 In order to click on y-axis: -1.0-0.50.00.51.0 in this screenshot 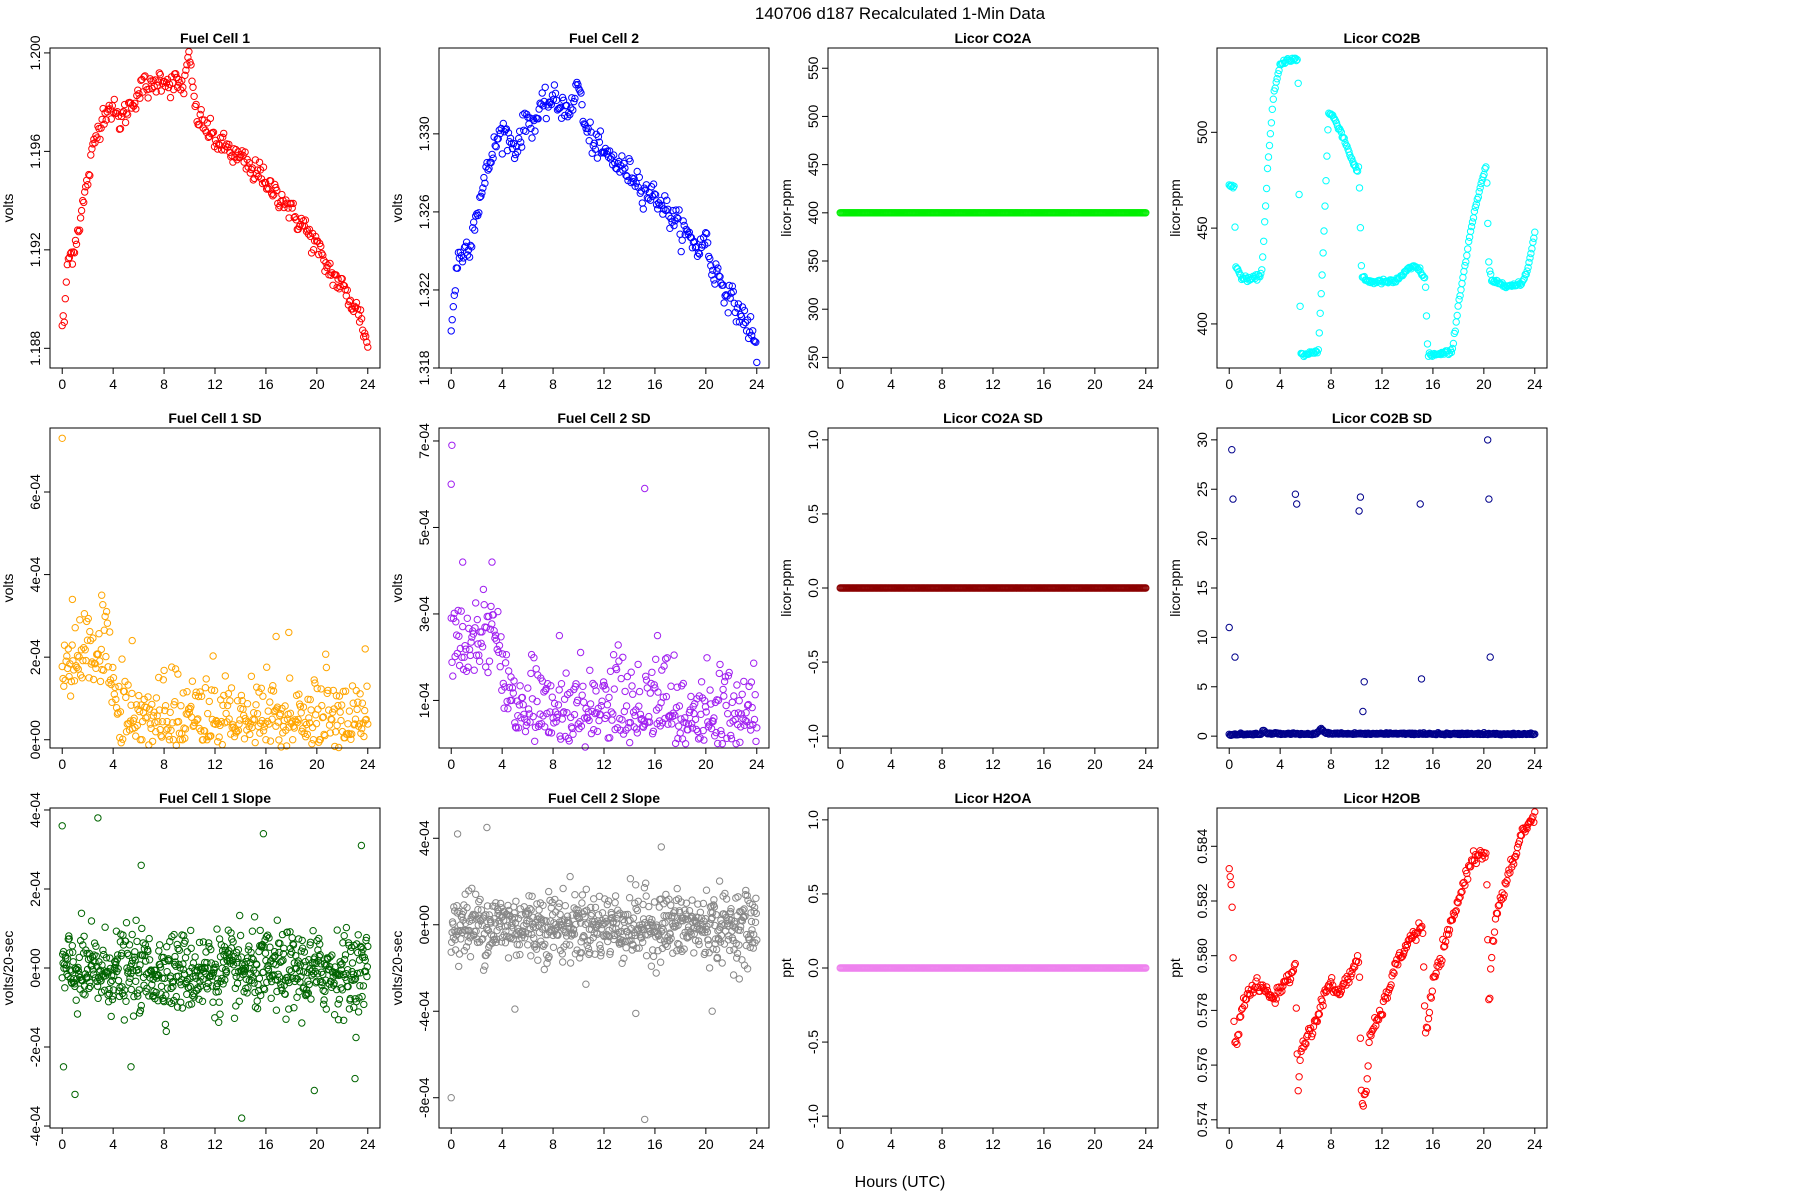, I will do `click(816, 969)`.